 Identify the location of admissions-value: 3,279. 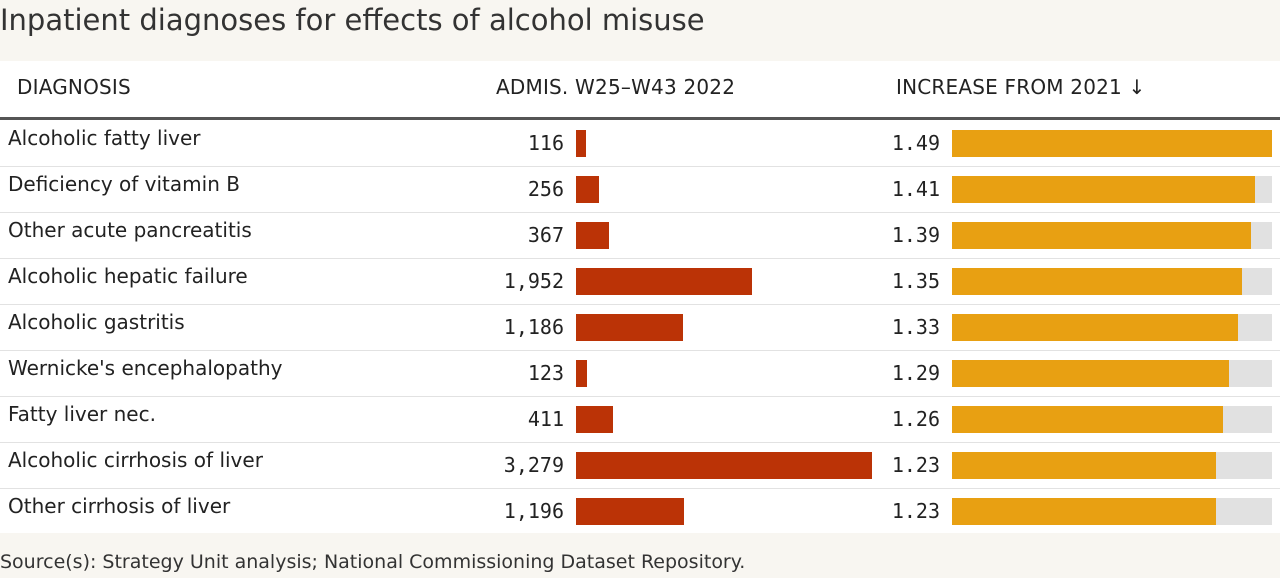
(533, 465).